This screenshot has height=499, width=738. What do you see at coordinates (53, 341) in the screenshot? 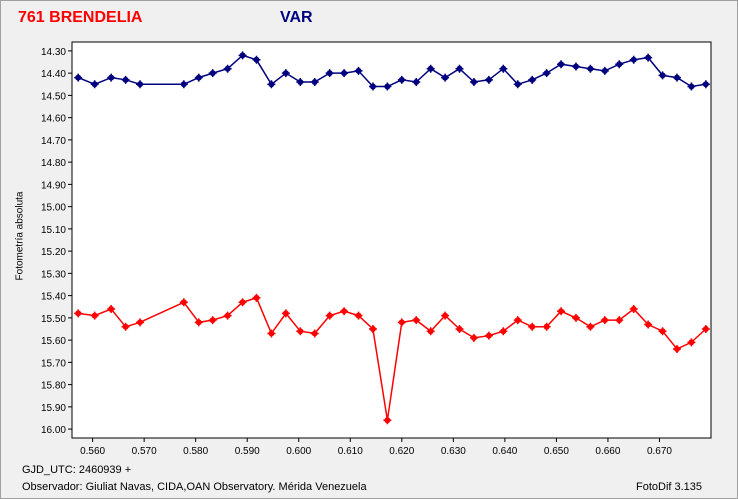
I see `y-tick-label: 15.60` at bounding box center [53, 341].